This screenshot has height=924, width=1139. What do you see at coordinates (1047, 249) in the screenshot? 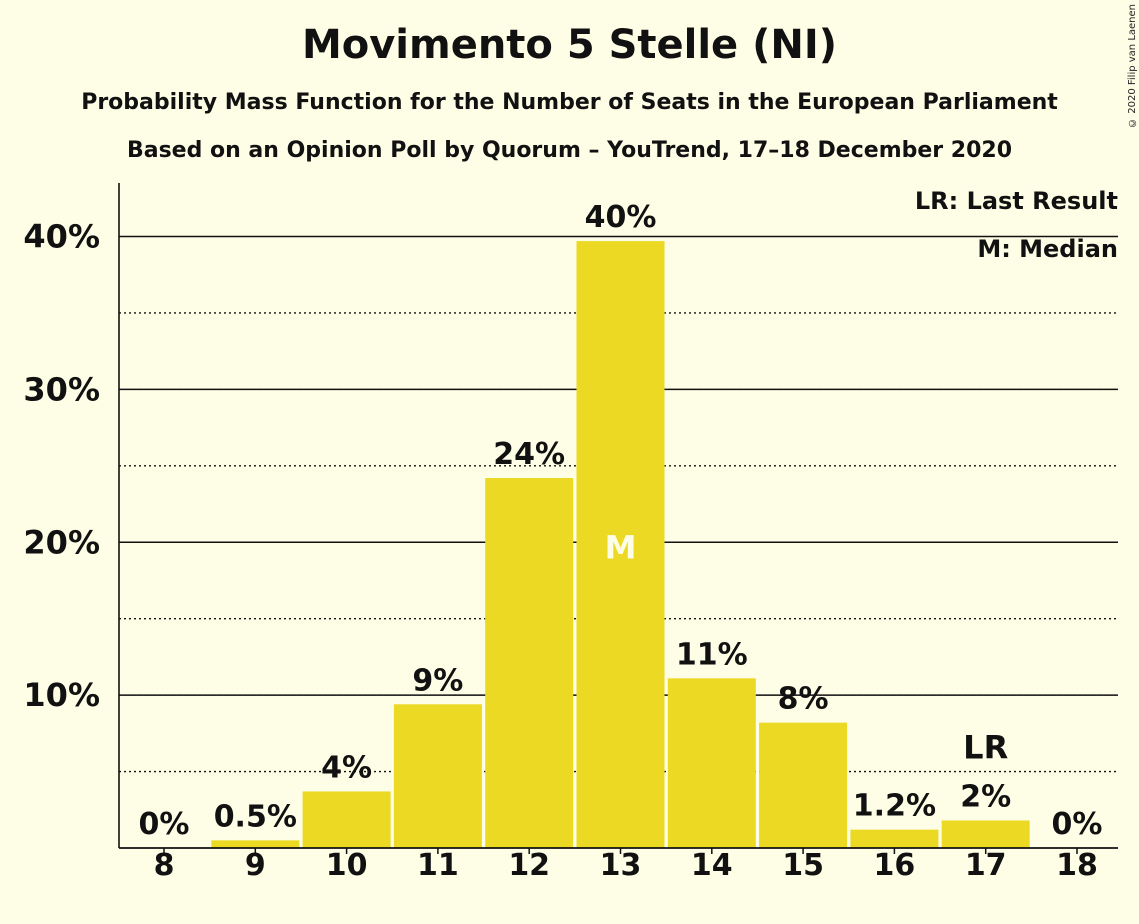
I see `legend-median: M: Median` at bounding box center [1047, 249].